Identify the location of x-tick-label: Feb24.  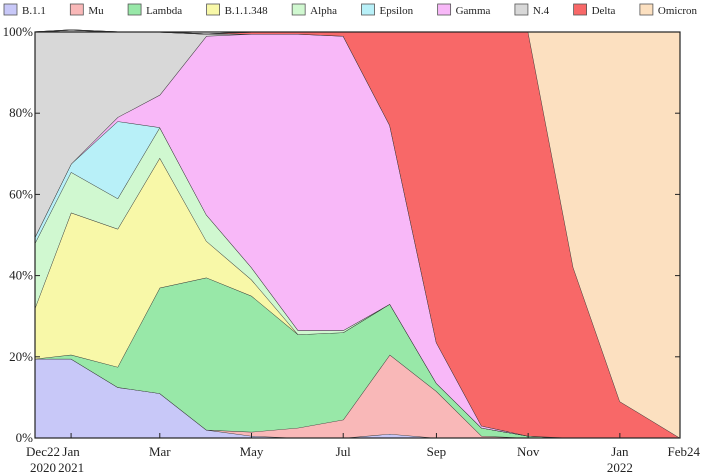
(684, 451).